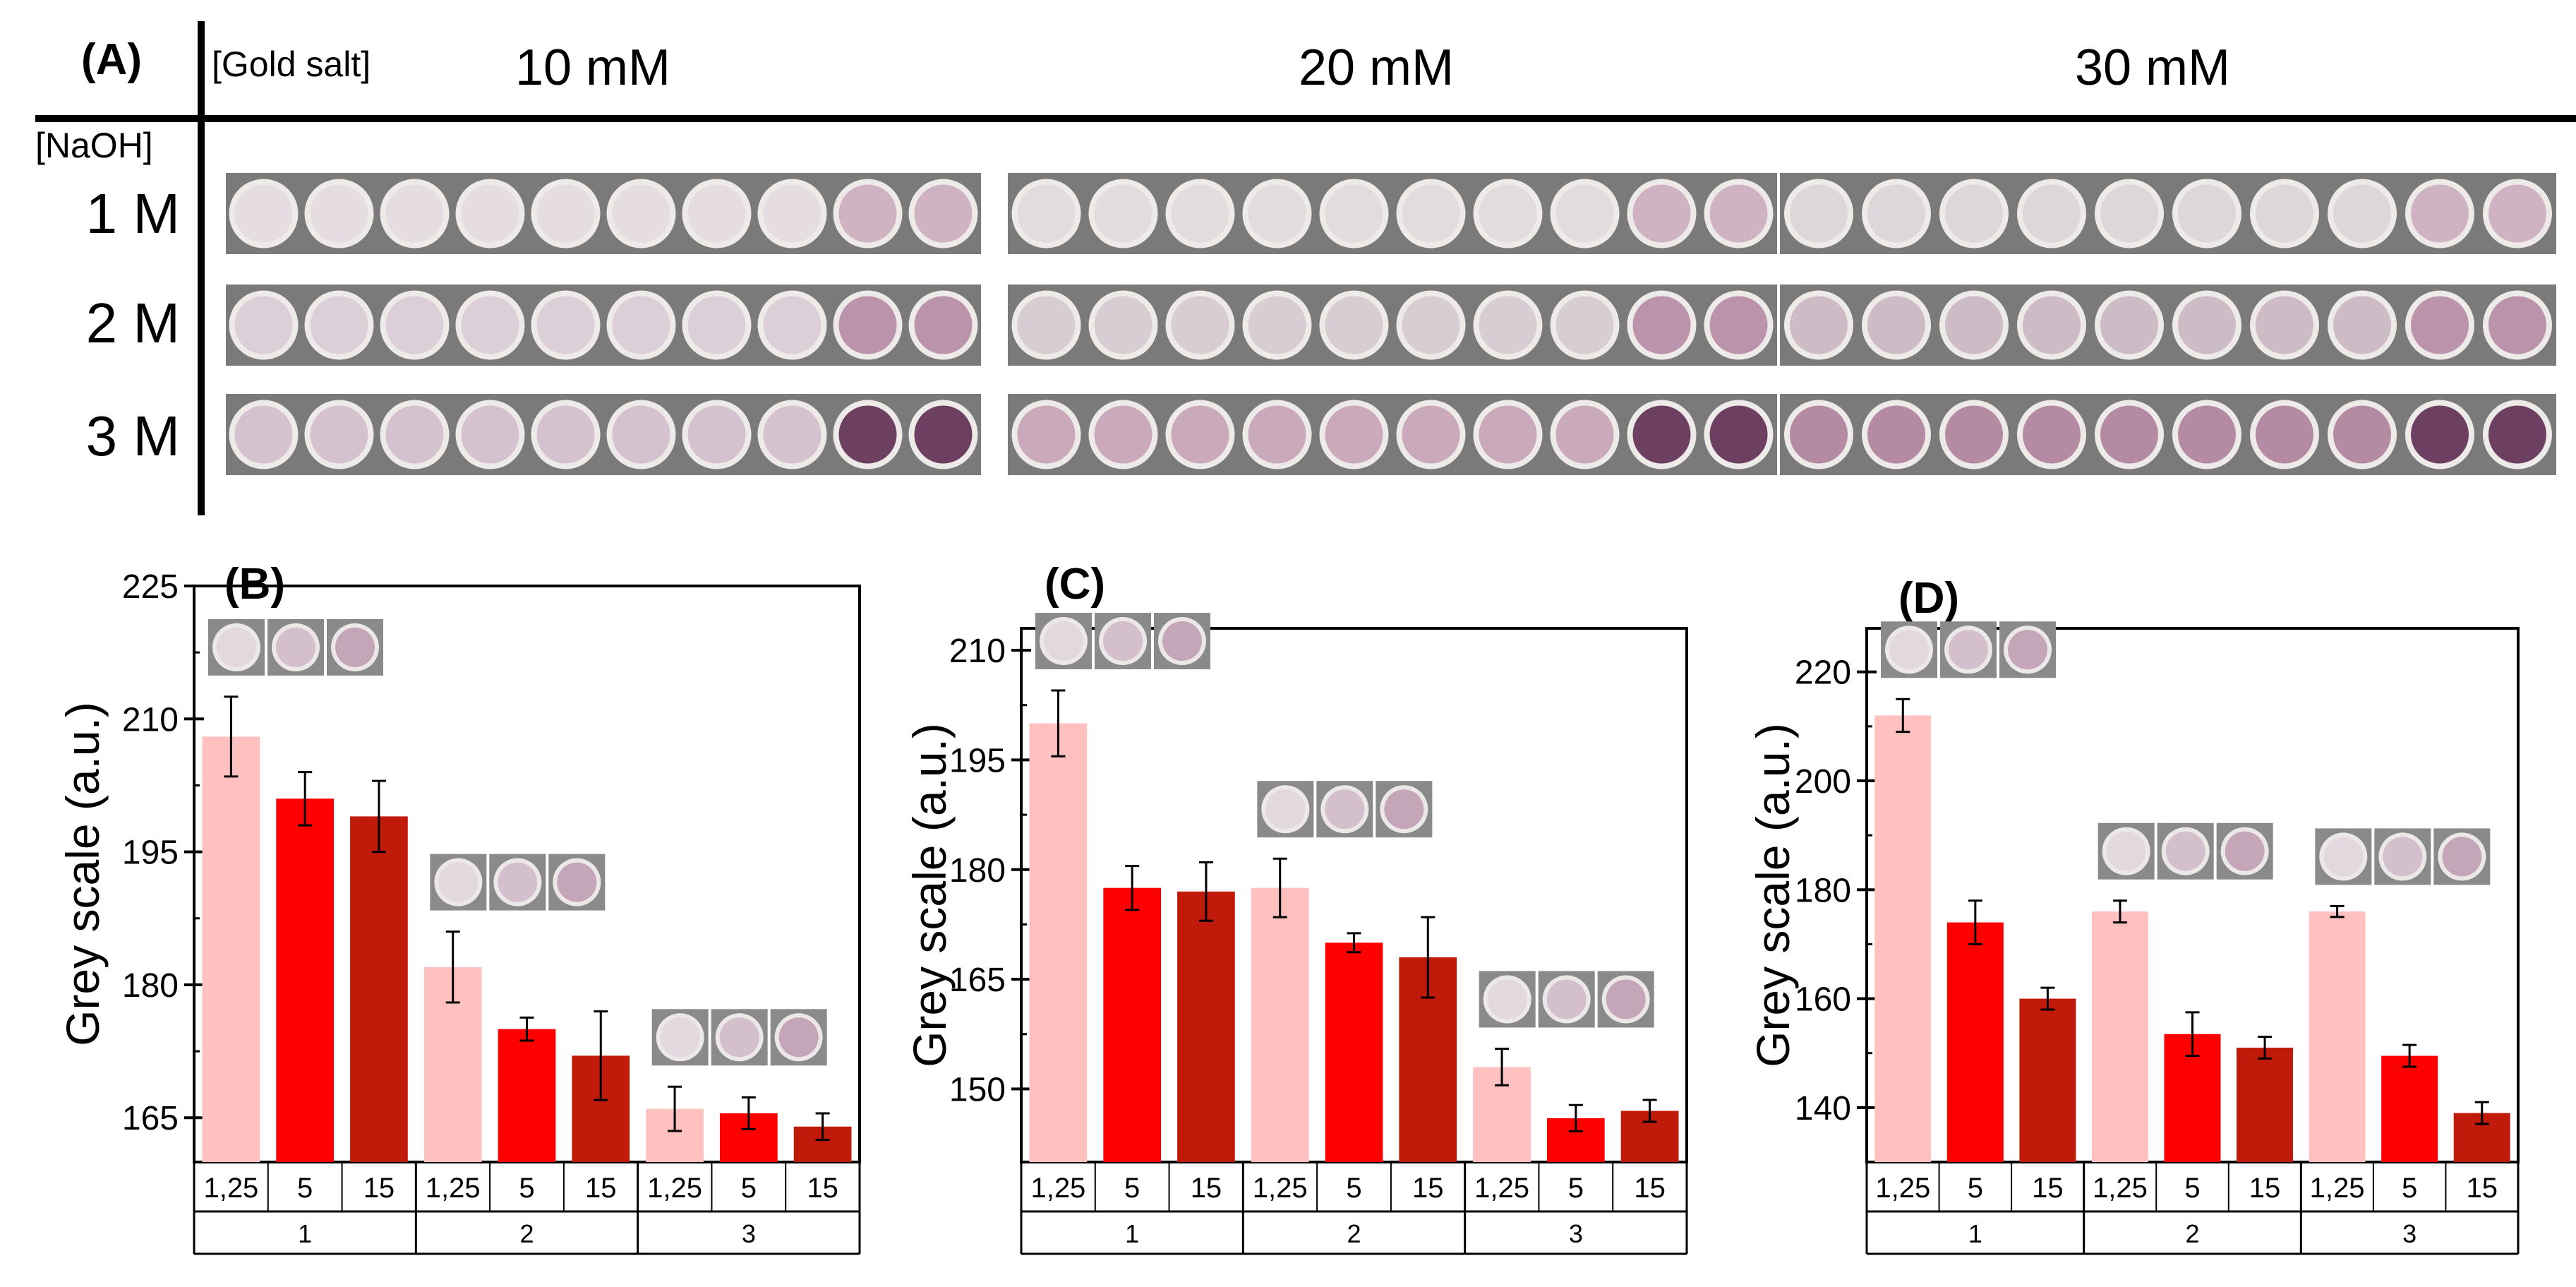  What do you see at coordinates (1823, 673) in the screenshot?
I see `y-tick-label: 220` at bounding box center [1823, 673].